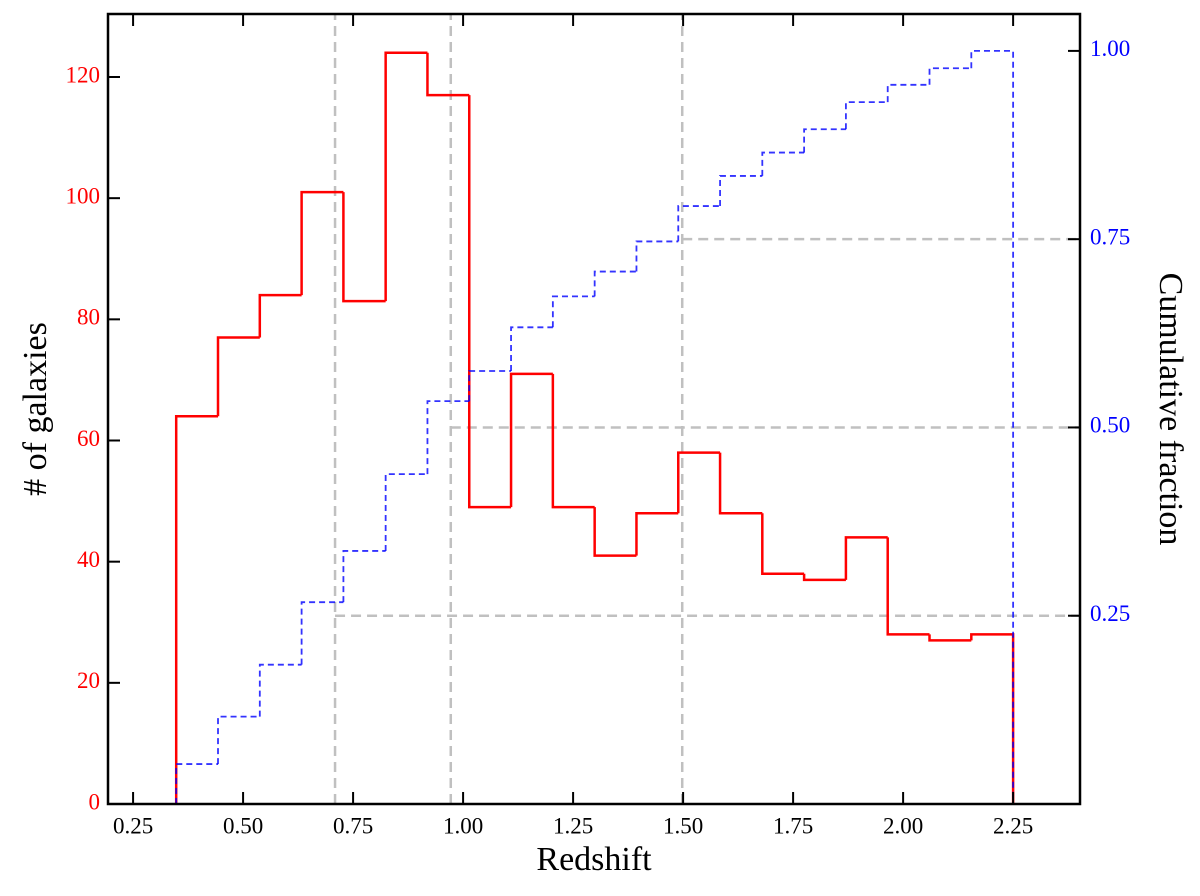  Describe the element at coordinates (573, 825) in the screenshot. I see `x-tick-label: 1.25` at that location.